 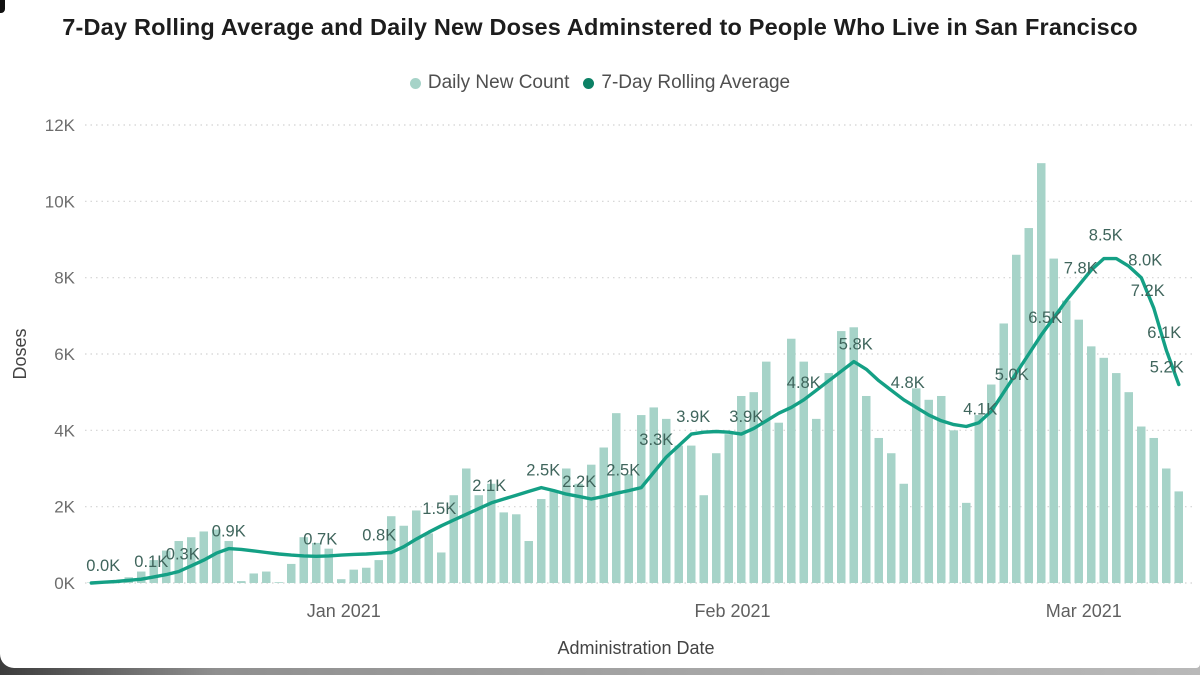 I want to click on legend-dot-daily-icon, so click(x=415, y=83).